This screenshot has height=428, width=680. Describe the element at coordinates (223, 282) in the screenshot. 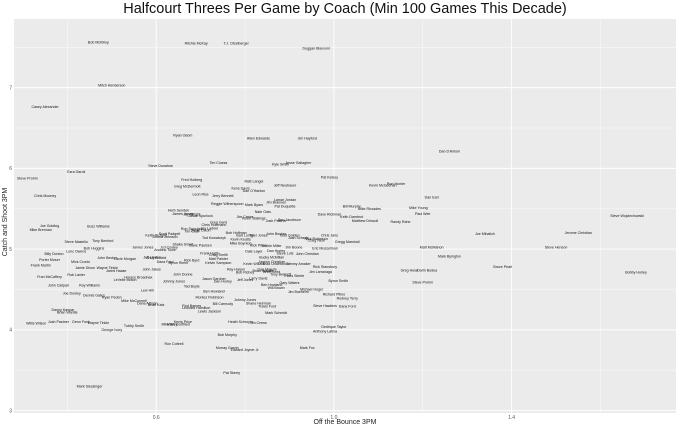

I see `point-label: Dan Hurley` at that location.